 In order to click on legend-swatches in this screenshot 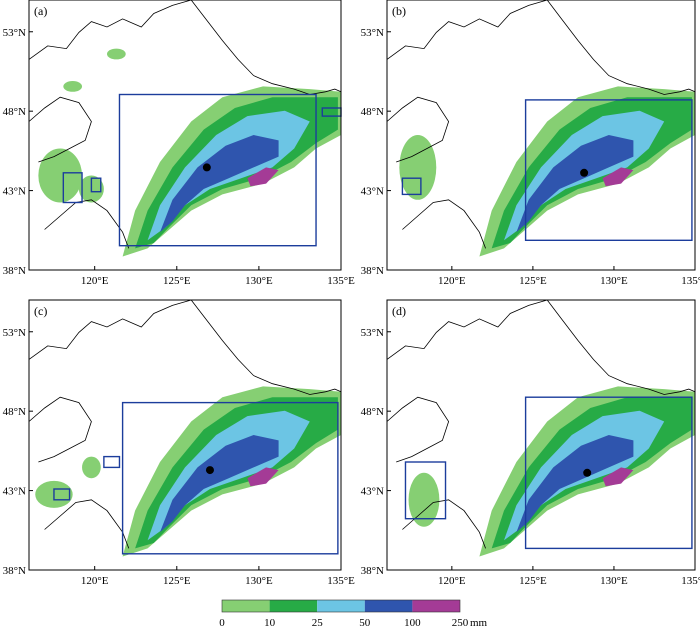, I will do `click(341, 606)`.